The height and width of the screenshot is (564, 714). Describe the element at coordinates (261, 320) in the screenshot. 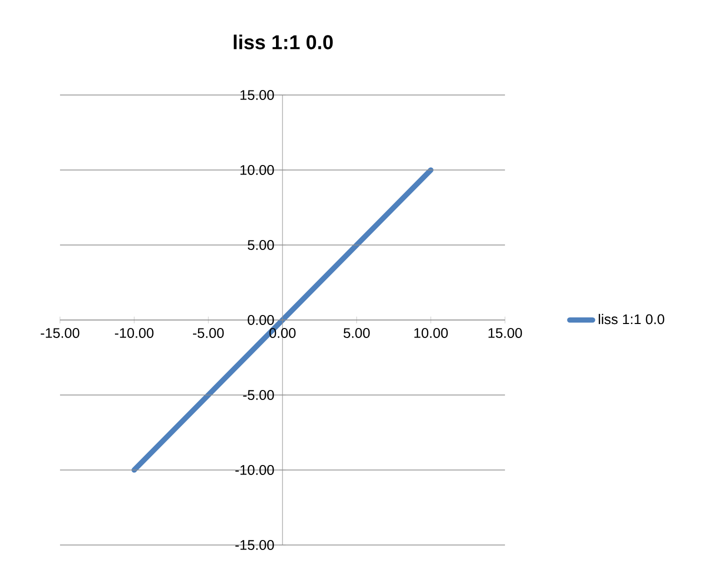

I see `y-tick-label: 0.00` at that location.